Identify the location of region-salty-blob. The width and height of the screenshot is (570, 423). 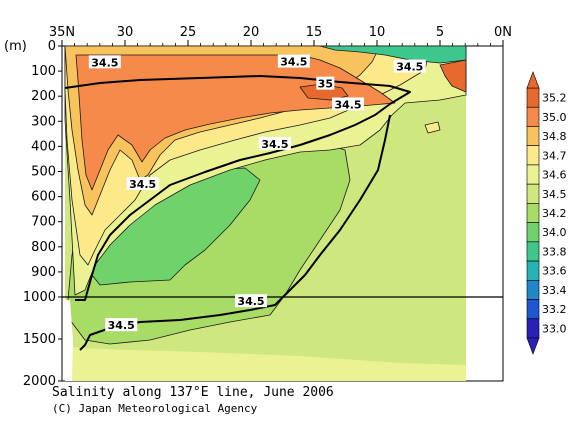
(432, 127).